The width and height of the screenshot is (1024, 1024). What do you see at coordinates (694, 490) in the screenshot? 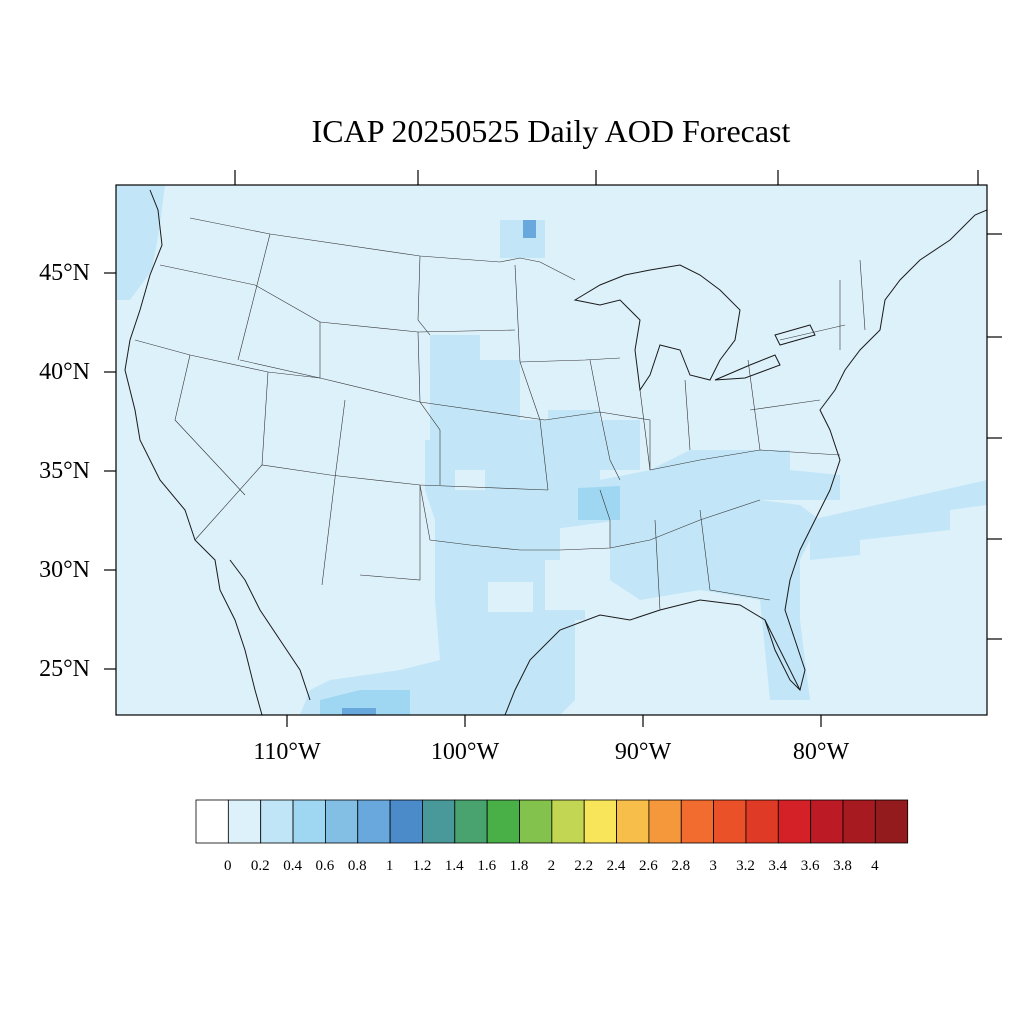
I see `aod-tennessee-band` at bounding box center [694, 490].